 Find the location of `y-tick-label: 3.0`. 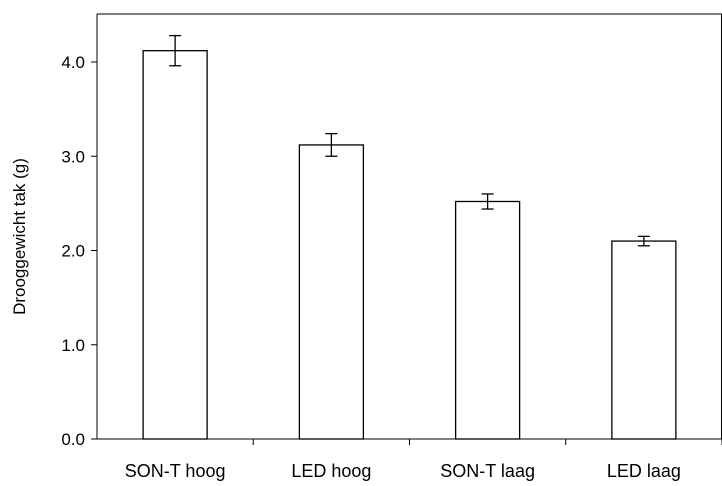

y-tick-label: 3.0 is located at coordinates (73, 156).